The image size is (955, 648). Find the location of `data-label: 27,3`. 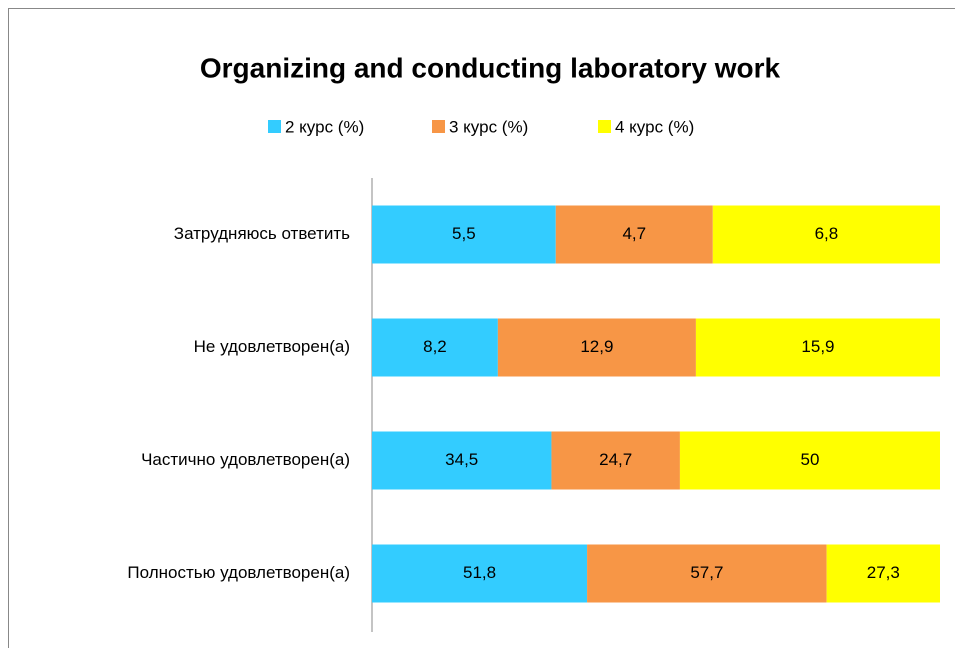

data-label: 27,3 is located at coordinates (883, 572).